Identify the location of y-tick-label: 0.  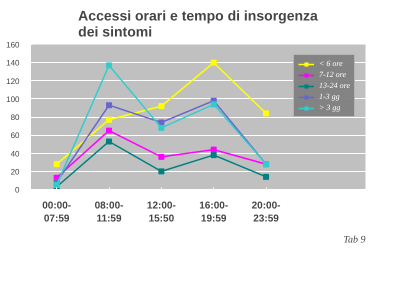
(17, 190).